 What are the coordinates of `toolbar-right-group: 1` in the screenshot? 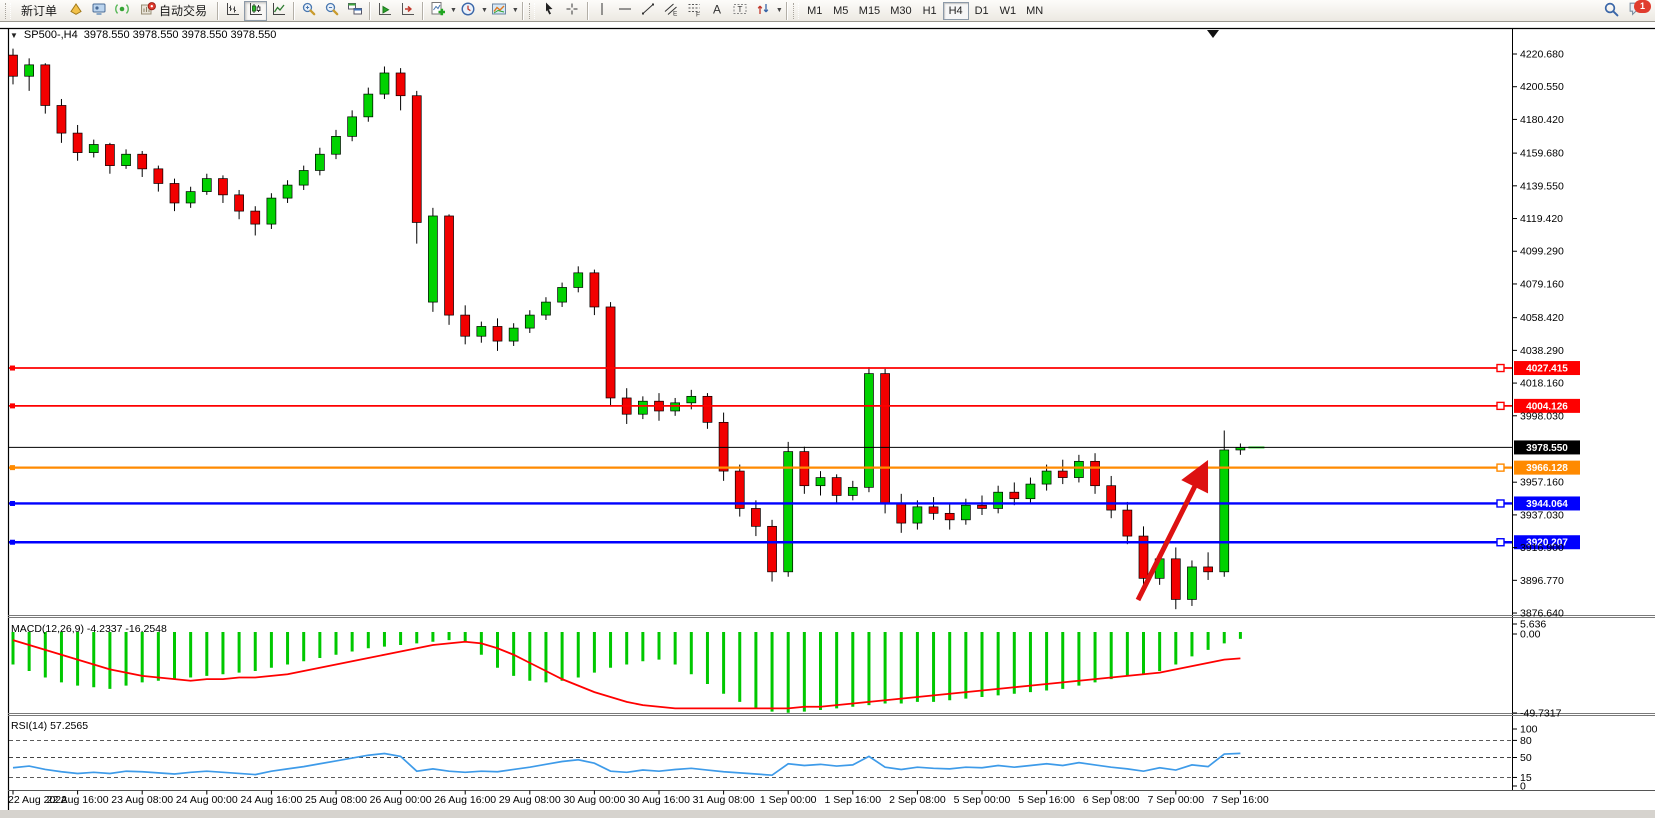 It's located at (1625, 10).